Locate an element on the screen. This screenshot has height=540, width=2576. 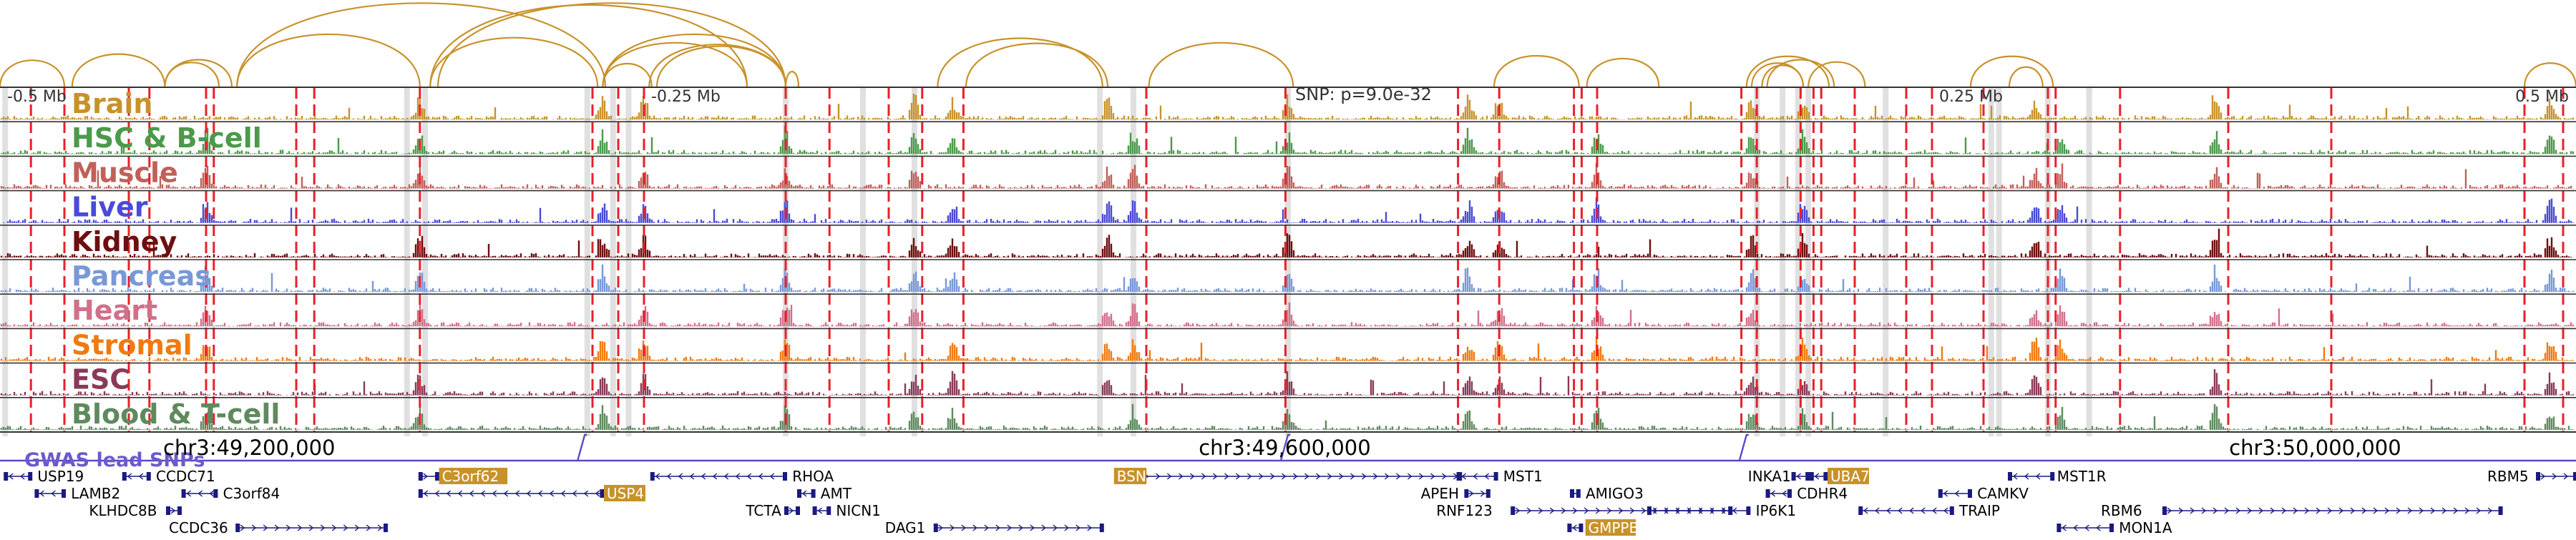
gene-label: MON1A is located at coordinates (2145, 527).